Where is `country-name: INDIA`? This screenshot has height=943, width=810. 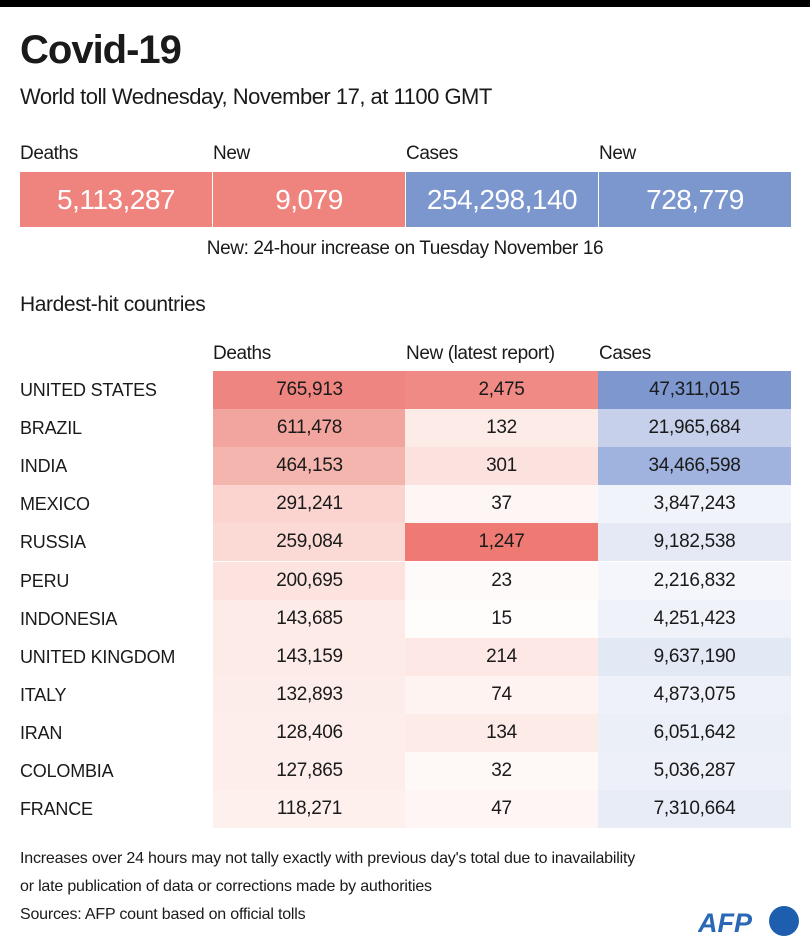 country-name: INDIA is located at coordinates (44, 466).